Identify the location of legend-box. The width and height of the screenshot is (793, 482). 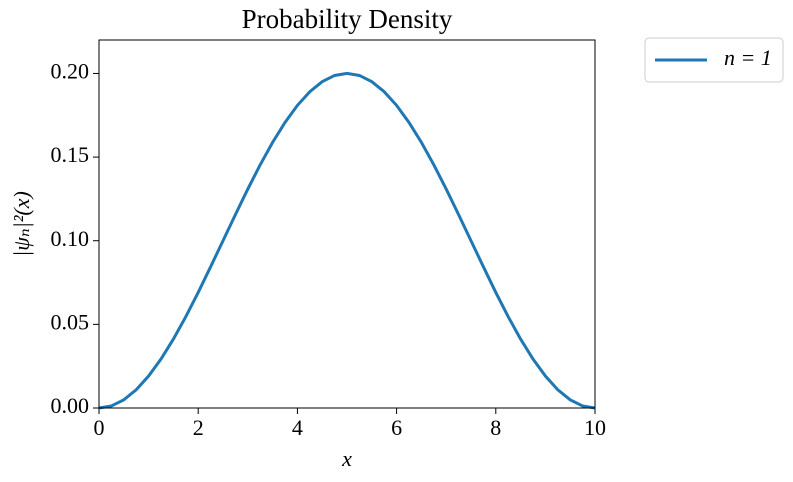
(714, 60).